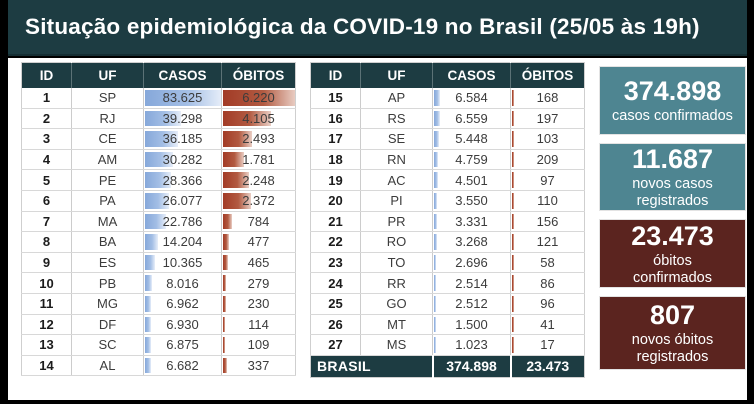 The height and width of the screenshot is (404, 754). What do you see at coordinates (158, 98) in the screenshot?
I see `table-row: 1 SP 83.625 6.220` at bounding box center [158, 98].